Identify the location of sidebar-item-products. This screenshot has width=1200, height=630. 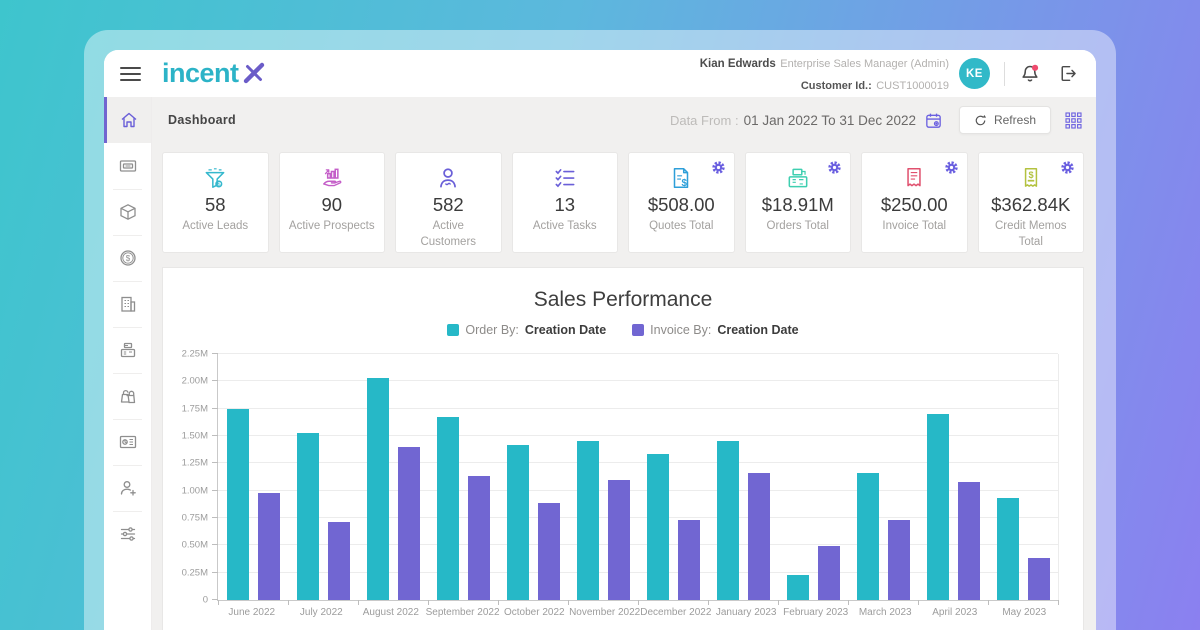
(127, 212).